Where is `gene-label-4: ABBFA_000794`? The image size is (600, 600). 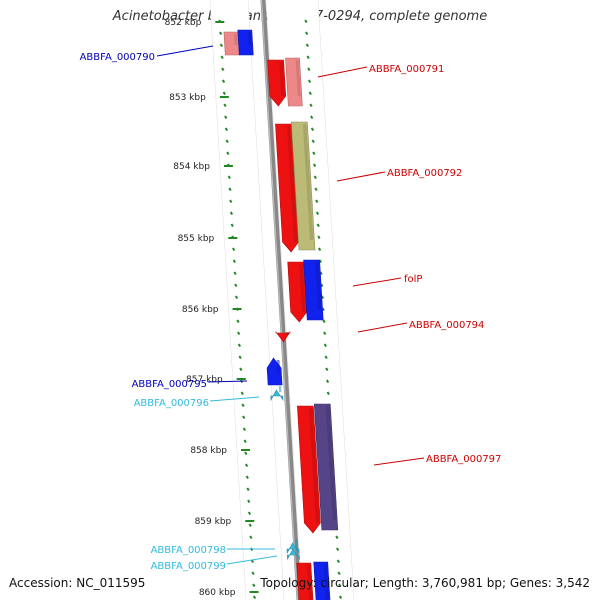 gene-label-4: ABBFA_000794 is located at coordinates (446, 325).